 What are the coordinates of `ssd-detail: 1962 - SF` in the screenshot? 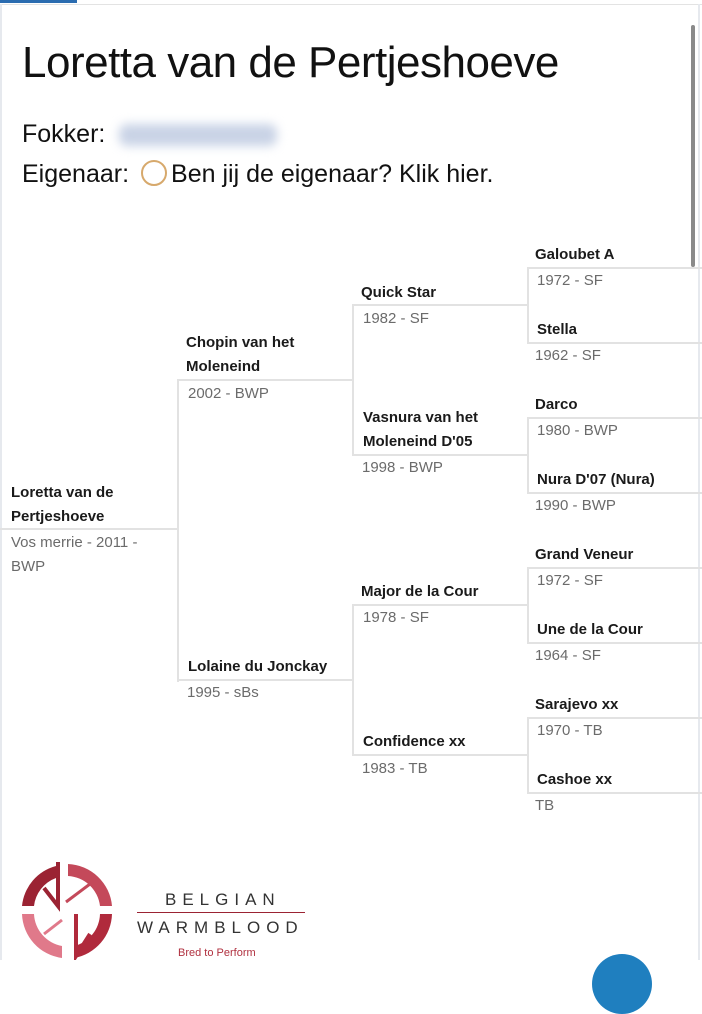 It's located at (568, 355).